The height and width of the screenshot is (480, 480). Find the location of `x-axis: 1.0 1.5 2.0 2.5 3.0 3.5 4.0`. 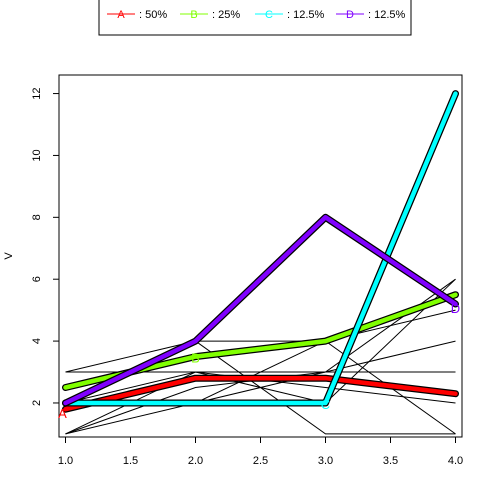

x-axis: 1.0 1.5 2.0 2.5 3.0 3.5 4.0 is located at coordinates (260, 451).